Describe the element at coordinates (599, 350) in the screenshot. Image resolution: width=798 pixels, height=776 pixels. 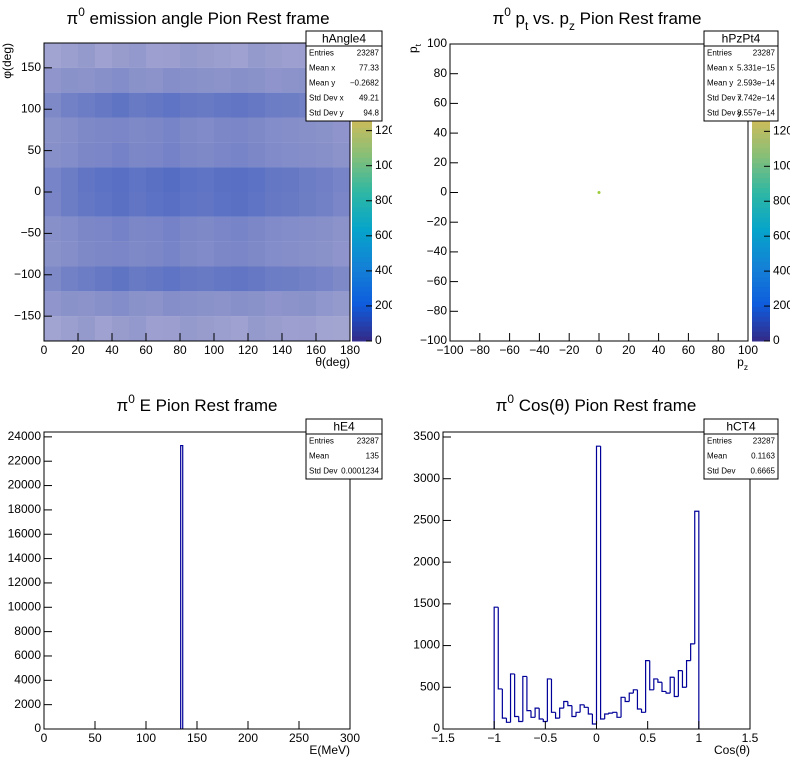
I see `x-tick-label: 0` at that location.